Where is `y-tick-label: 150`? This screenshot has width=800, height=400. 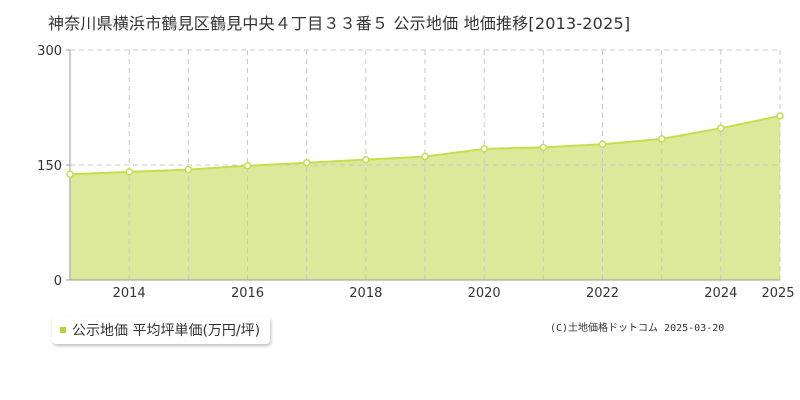 y-tick-label: 150 is located at coordinates (49, 166).